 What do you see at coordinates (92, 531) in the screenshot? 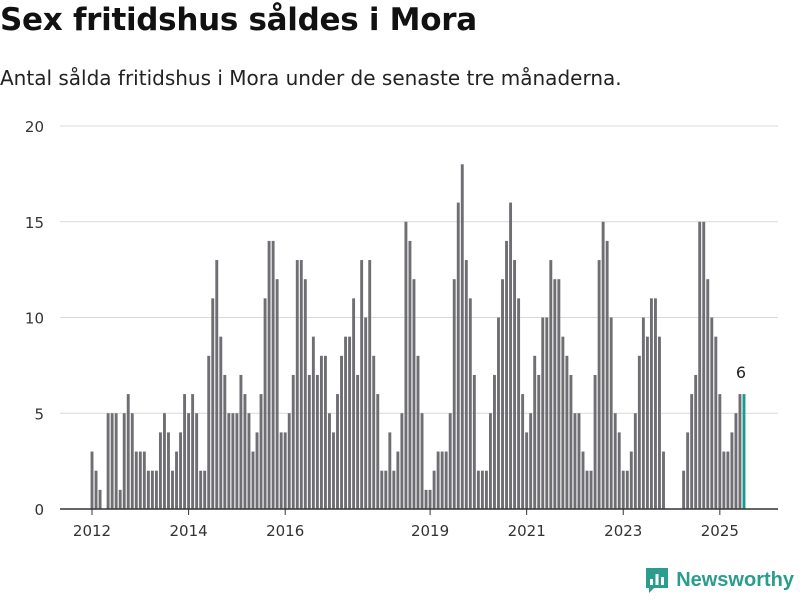
I see `x-tick-label: 2012` at bounding box center [92, 531].